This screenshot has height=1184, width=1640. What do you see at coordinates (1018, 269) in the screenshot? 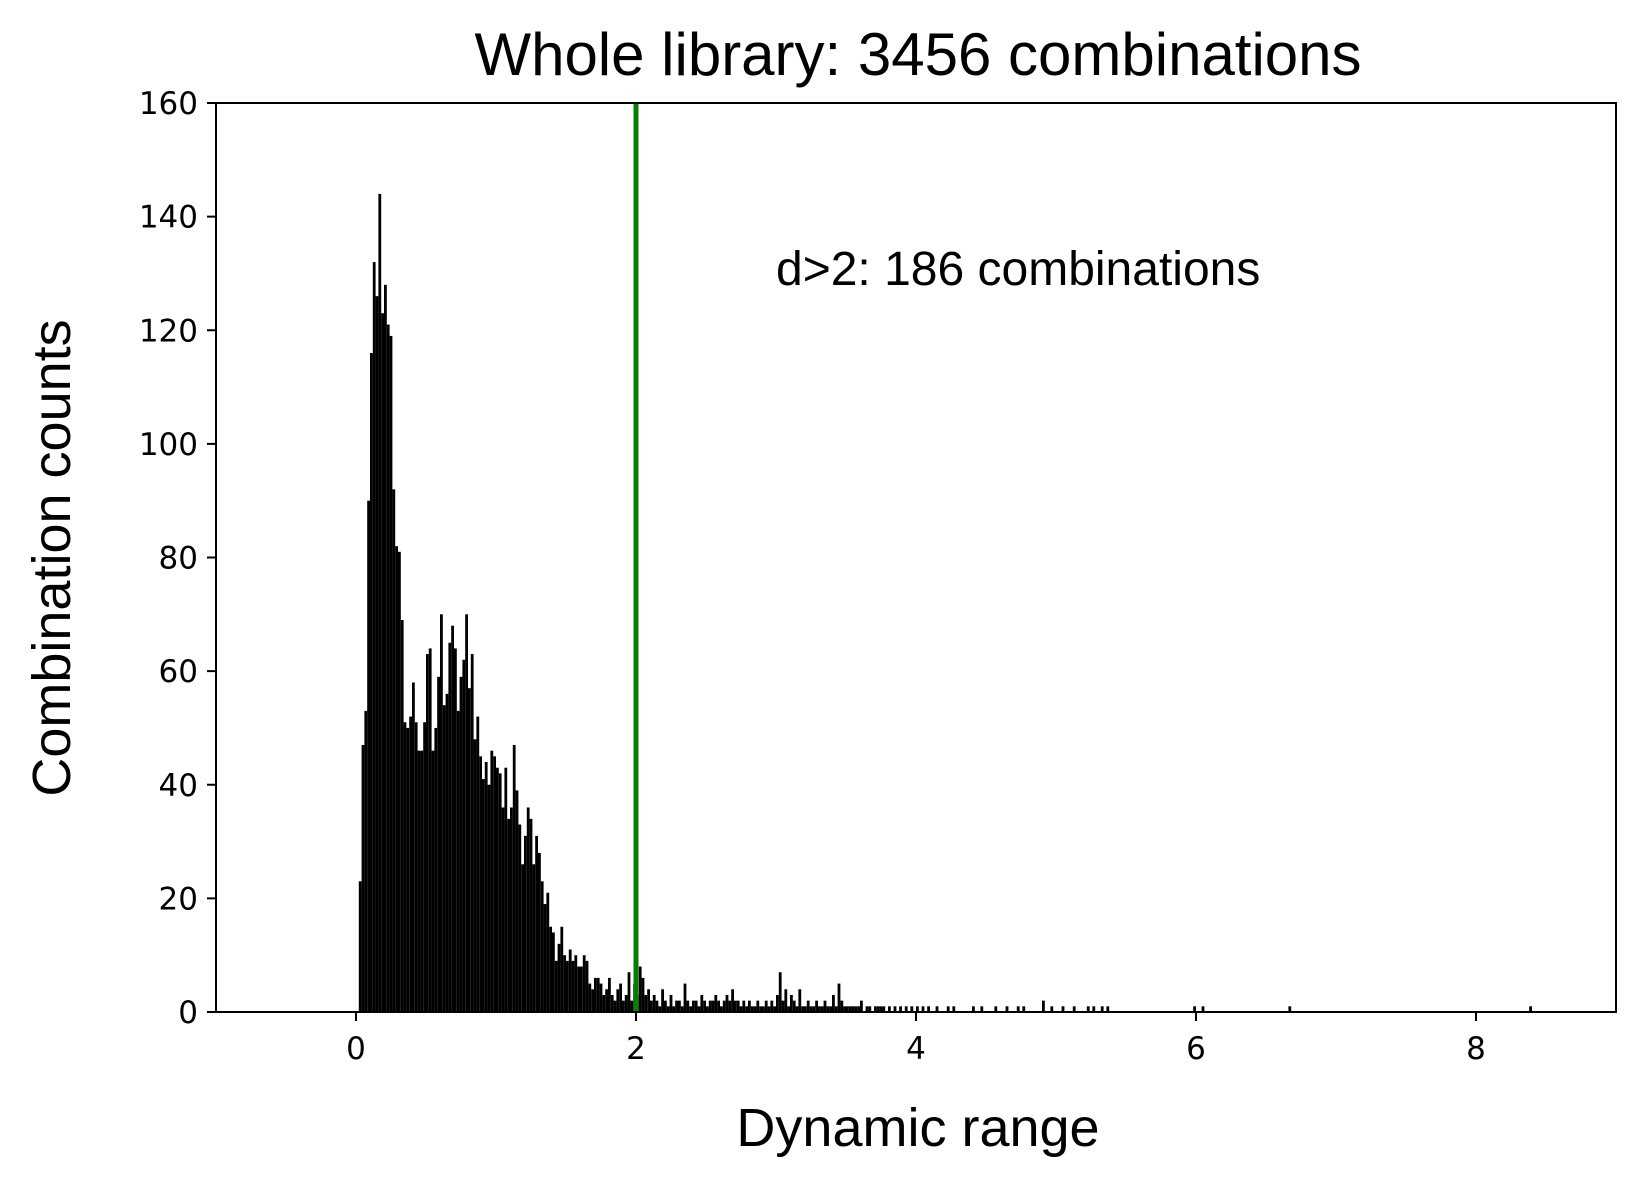
I see `annotation-label: d>2: 186 combinations` at bounding box center [1018, 269].